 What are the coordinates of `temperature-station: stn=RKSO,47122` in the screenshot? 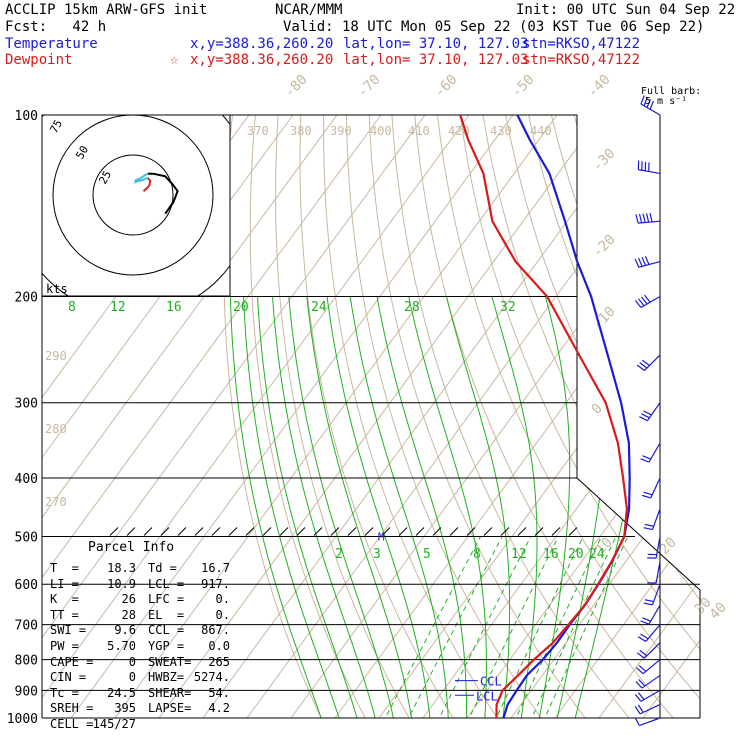 It's located at (581, 44).